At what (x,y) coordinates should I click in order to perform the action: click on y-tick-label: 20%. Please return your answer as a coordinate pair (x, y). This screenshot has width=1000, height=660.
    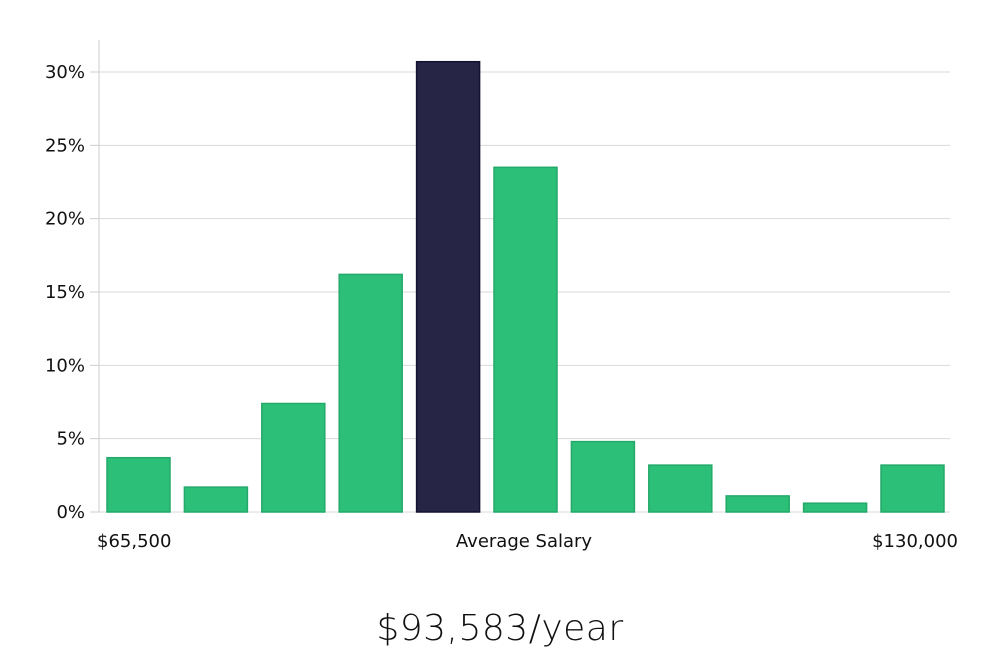
    Looking at the image, I should click on (65, 219).